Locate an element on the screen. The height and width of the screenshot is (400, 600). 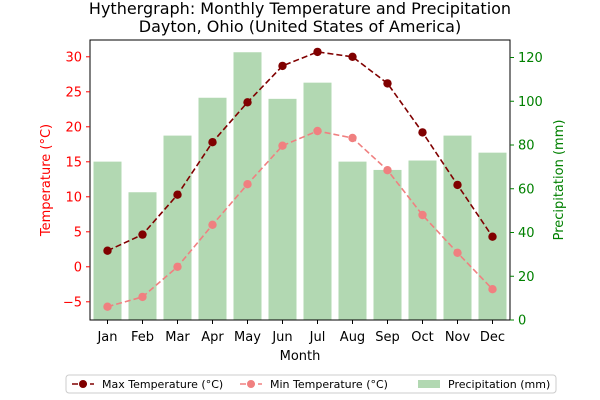
y-right-tick-label: 120 is located at coordinates (530, 58).